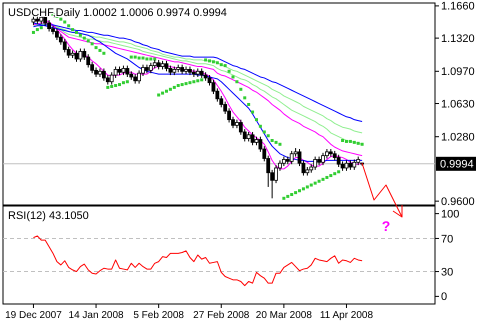  What do you see at coordinates (96, 315) in the screenshot?
I see `x-tick-label: 14 Jan 2008` at bounding box center [96, 315].